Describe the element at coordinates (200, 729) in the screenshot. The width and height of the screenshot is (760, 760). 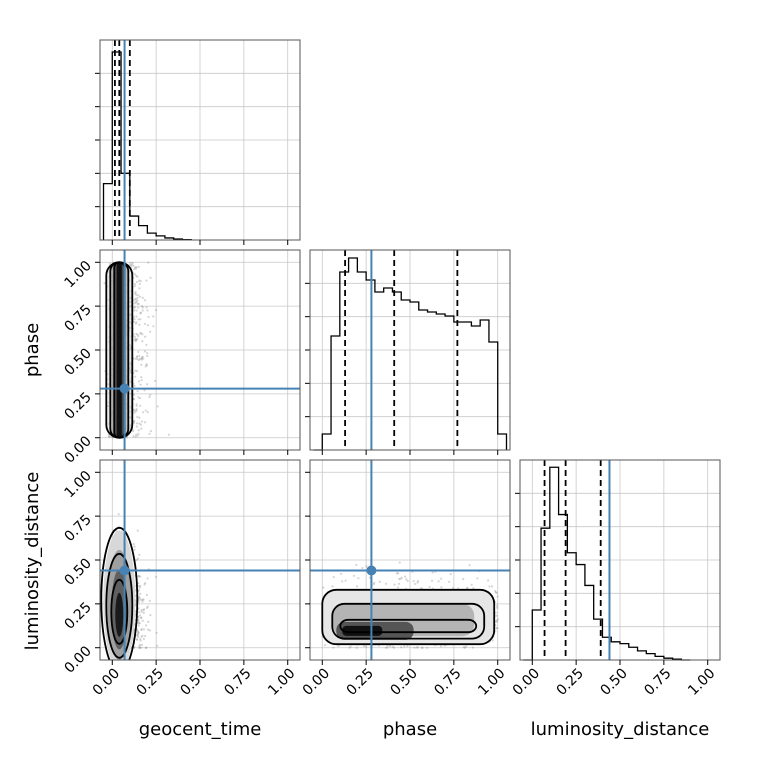
I see `x-axis-label-geocent-time: geocent_time` at that location.